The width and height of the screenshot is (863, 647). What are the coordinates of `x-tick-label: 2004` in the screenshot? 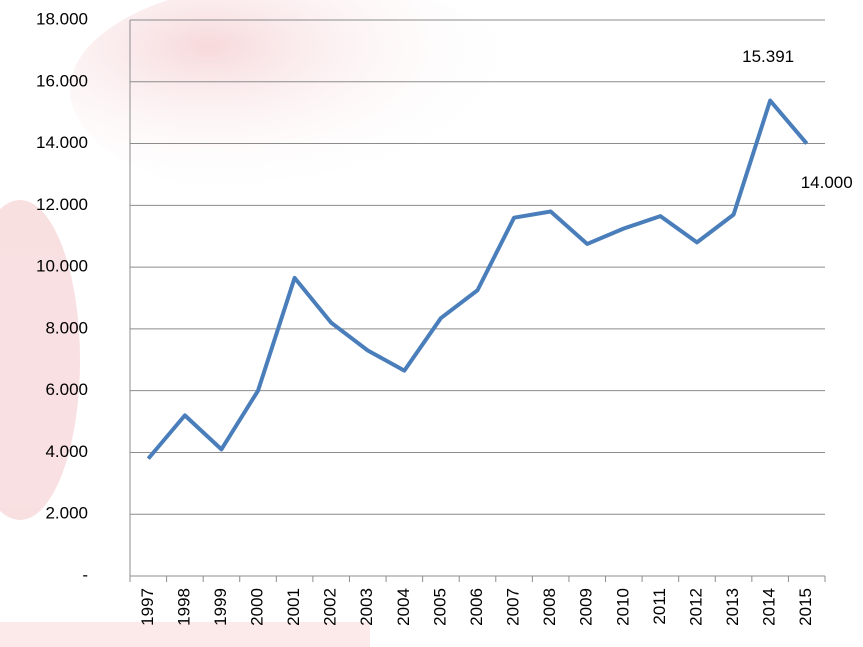 It's located at (403, 607).